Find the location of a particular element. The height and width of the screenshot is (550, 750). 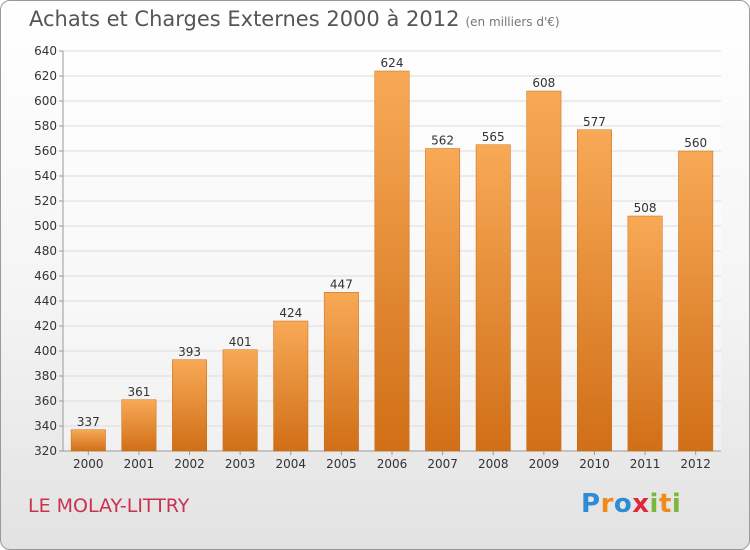

x-tick-label: 2000 is located at coordinates (88, 464).